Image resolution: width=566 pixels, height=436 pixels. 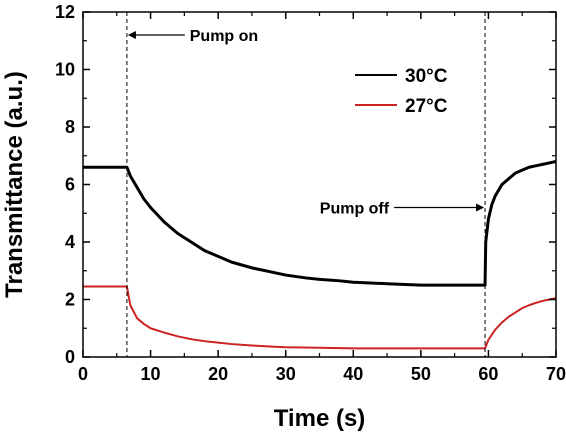 I want to click on x-tick-label: 40, so click(x=353, y=374).